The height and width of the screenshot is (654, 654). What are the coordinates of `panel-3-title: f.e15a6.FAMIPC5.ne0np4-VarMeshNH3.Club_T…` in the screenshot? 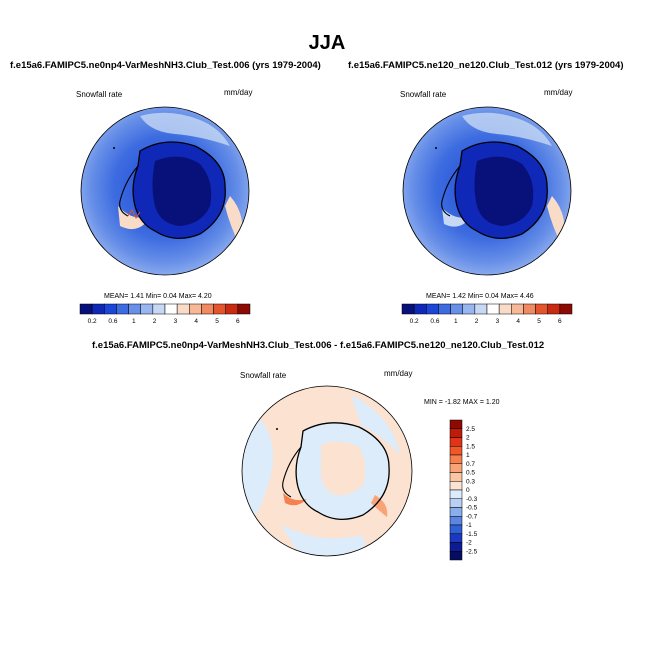 It's located at (318, 345).